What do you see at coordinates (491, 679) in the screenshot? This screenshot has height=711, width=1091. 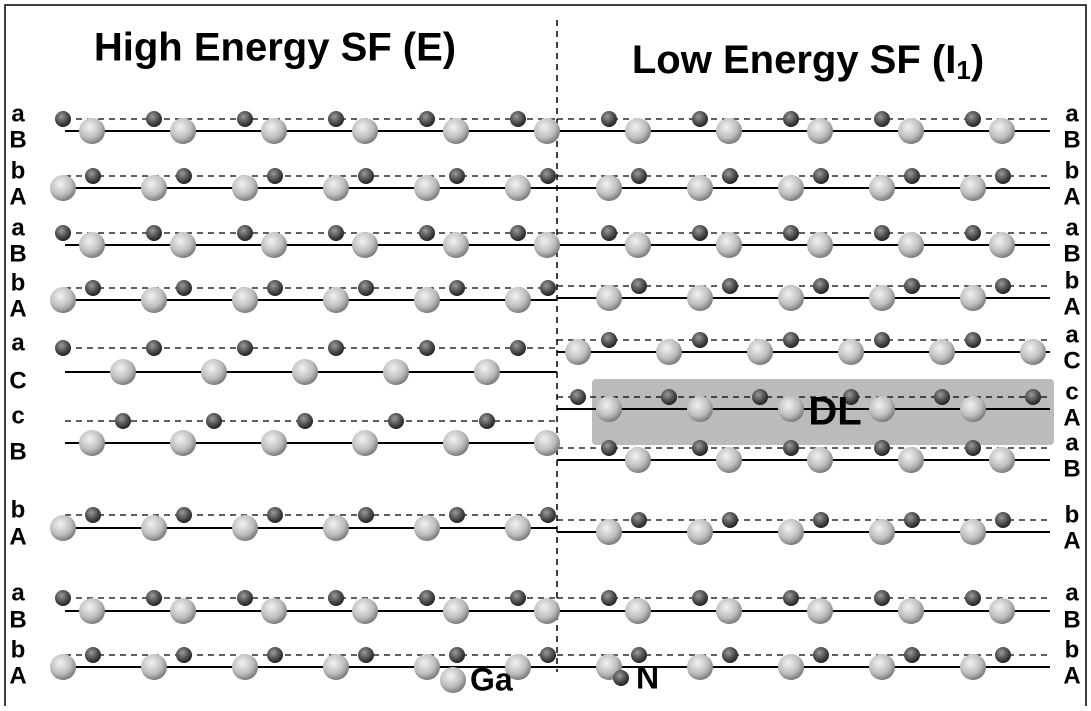 I see `legend-ga: Ga` at bounding box center [491, 679].